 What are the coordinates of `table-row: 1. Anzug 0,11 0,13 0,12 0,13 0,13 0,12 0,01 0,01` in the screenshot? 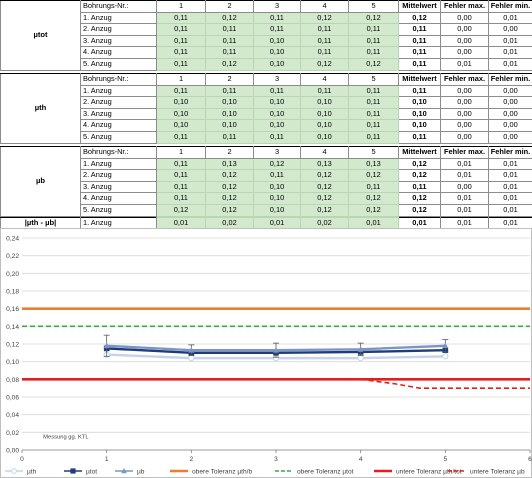 It's located at (266, 164).